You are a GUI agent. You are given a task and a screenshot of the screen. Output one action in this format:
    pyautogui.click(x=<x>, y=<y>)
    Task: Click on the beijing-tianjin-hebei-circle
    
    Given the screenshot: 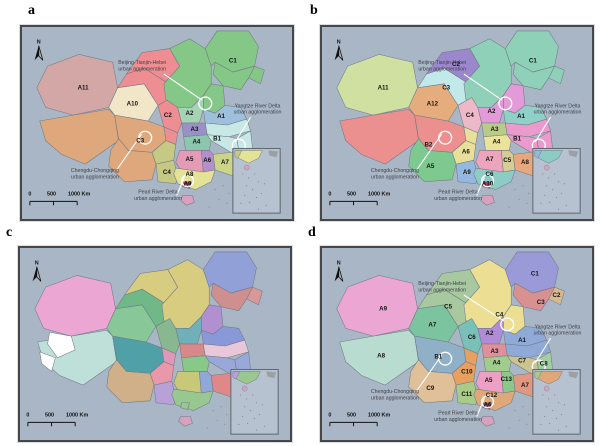 What is the action you would take?
    pyautogui.click(x=205, y=103)
    